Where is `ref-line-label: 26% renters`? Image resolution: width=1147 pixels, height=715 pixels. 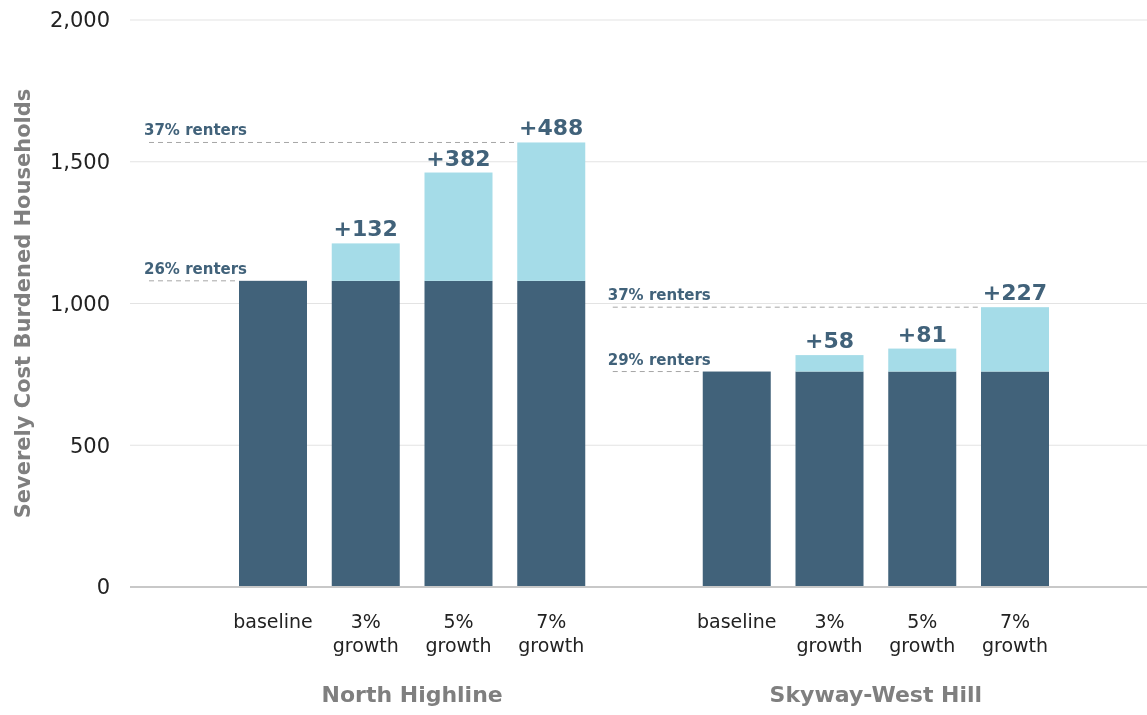 ref-line-label: 26% renters is located at coordinates (196, 268).